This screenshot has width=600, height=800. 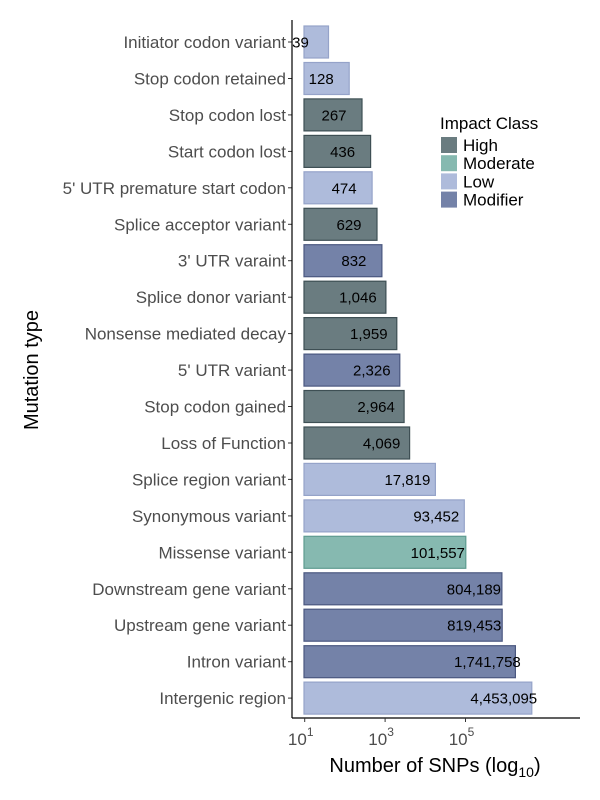 I want to click on bar-value-label: 128, so click(x=321, y=79).